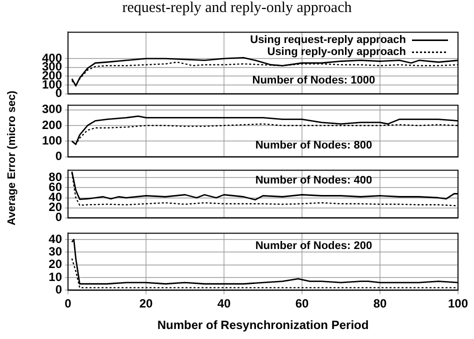  I want to click on y-axis-title: Average Error (micro sec), so click(12, 159).